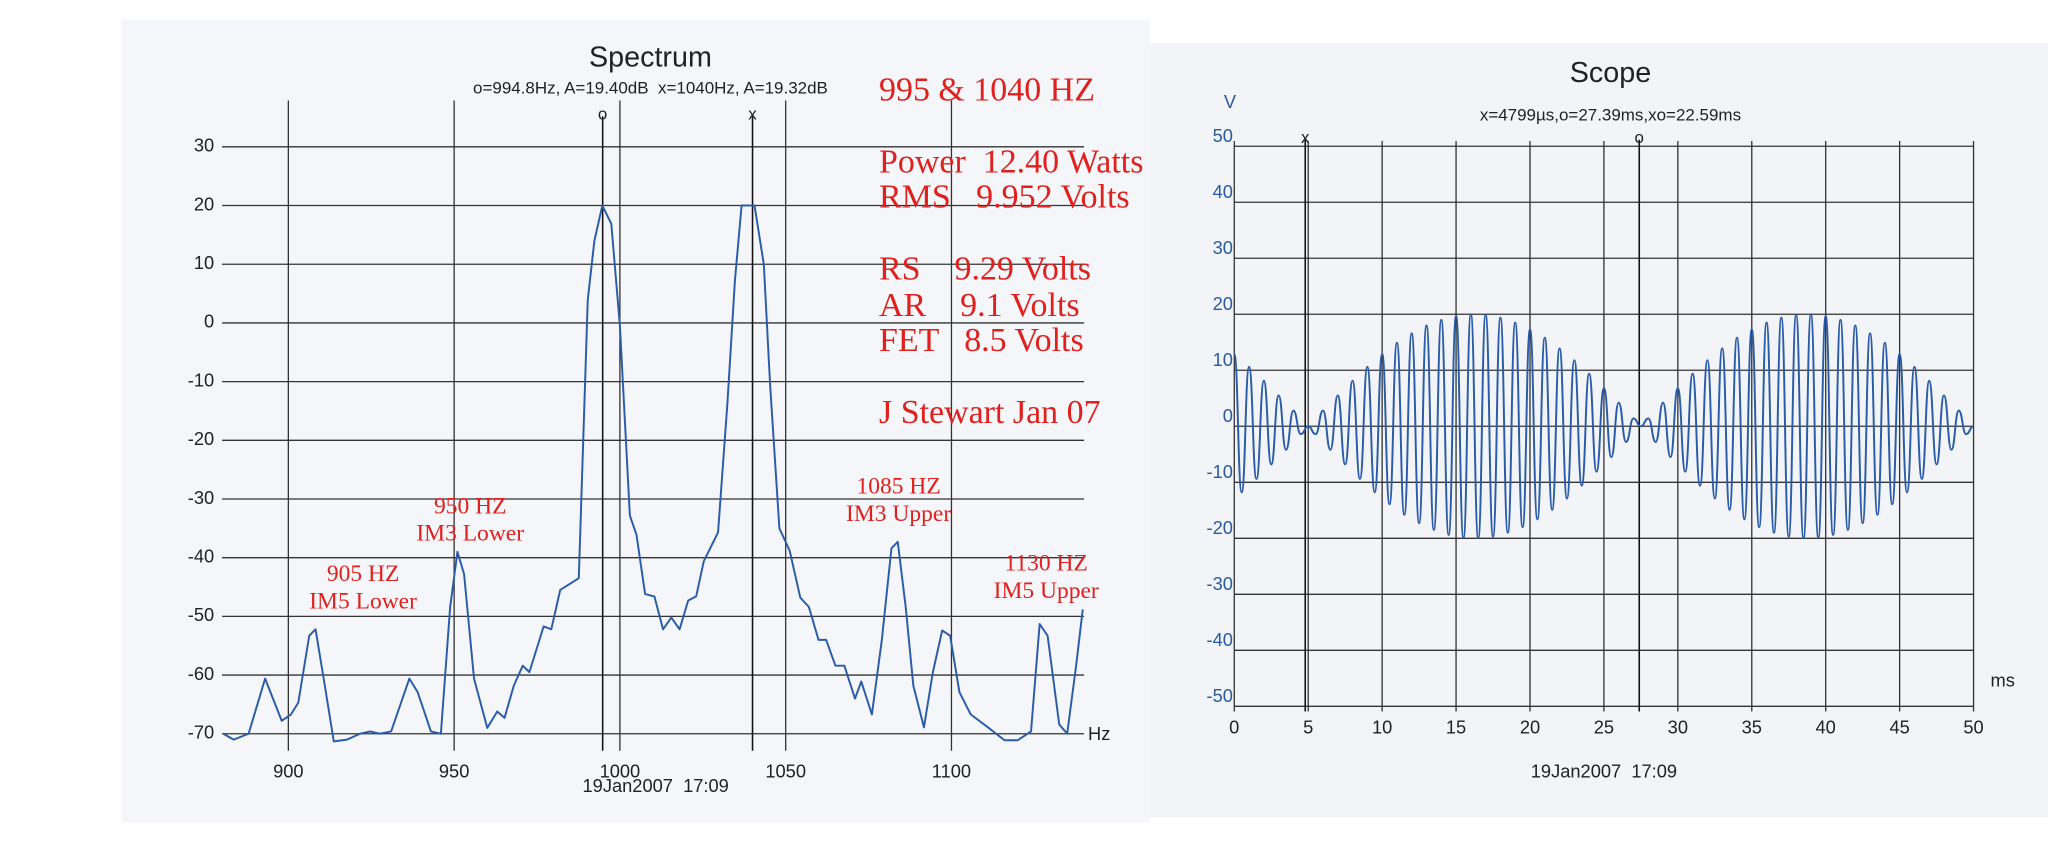  Describe the element at coordinates (1223, 135) in the screenshot. I see `y-tick-label: 50` at that location.